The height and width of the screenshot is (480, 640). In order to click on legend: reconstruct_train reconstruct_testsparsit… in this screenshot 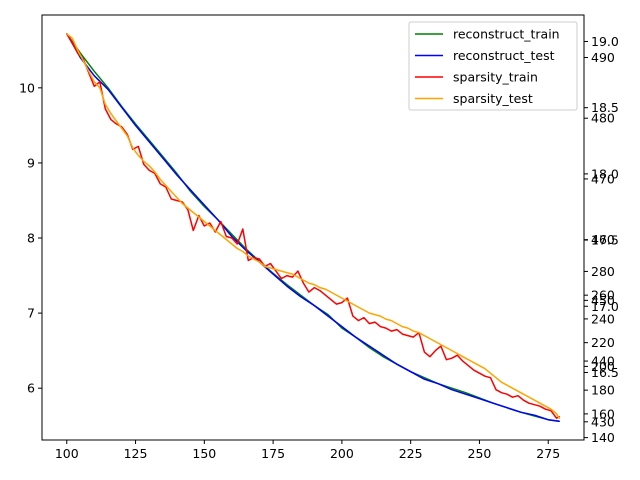, I will do `click(493, 66)`.